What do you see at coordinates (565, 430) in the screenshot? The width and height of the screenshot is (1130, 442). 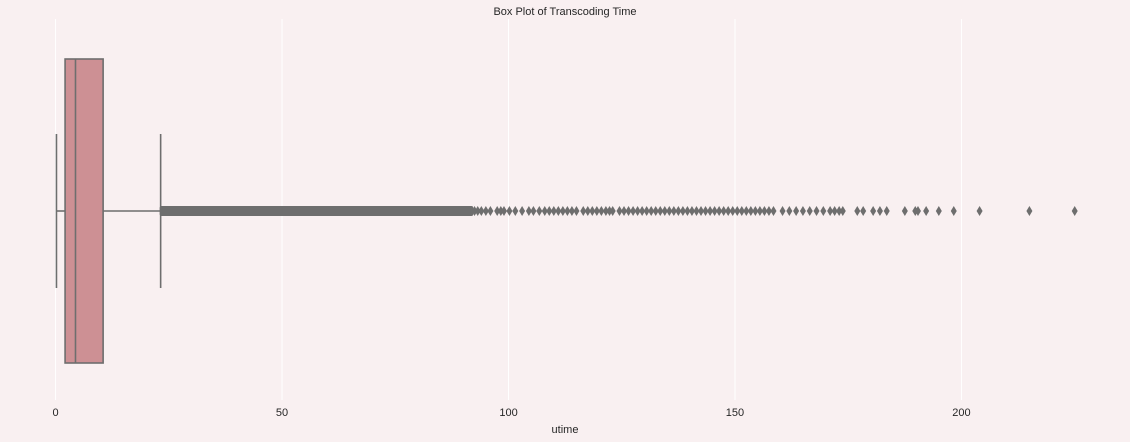 I see `x-axis-label: utime` at bounding box center [565, 430].